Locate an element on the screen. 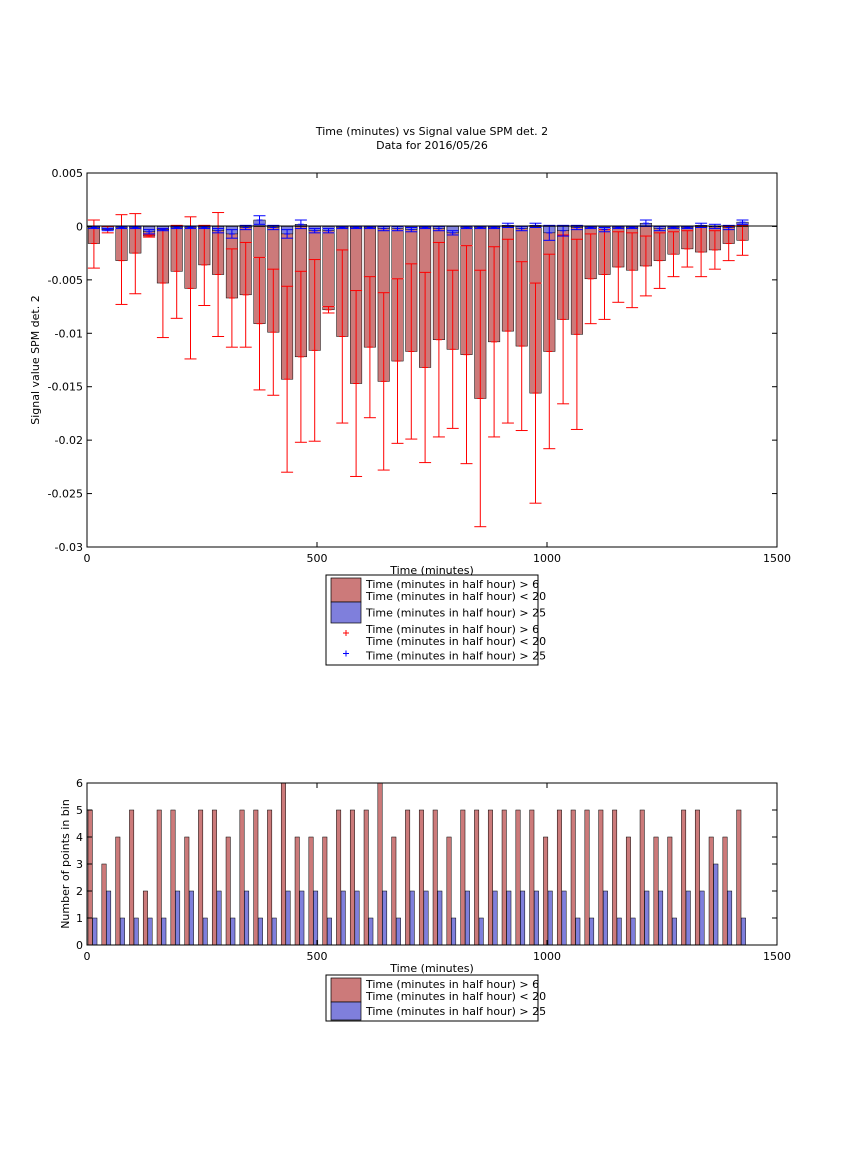  chart-subtitle: Data for 2016/05/26 is located at coordinates (432, 145).